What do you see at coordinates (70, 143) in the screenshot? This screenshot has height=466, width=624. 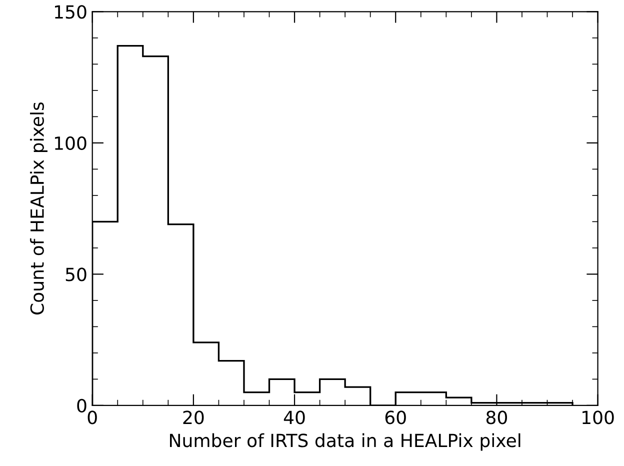 I see `y-tick-label: 100` at bounding box center [70, 143].